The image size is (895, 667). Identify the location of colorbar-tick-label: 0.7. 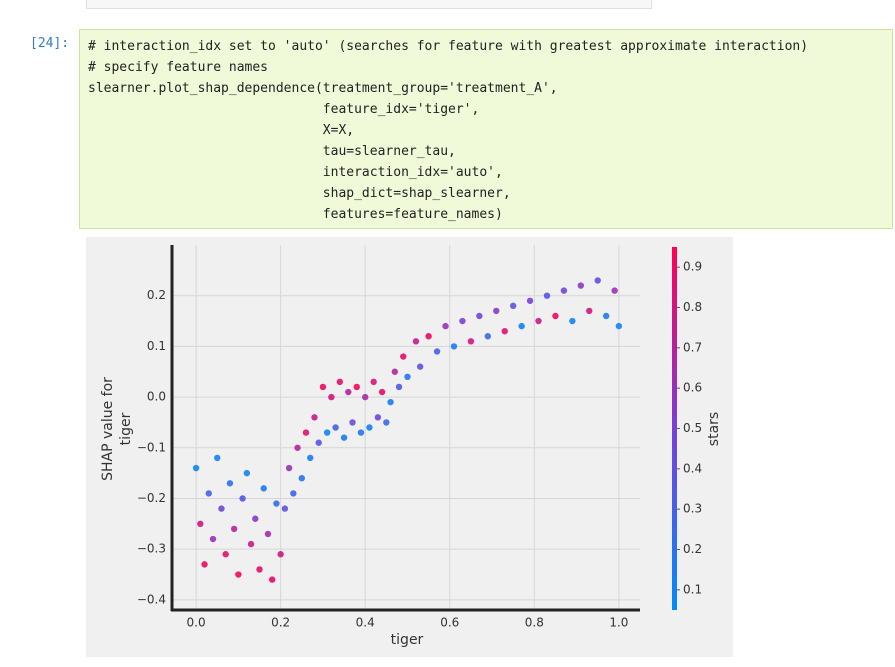
(692, 347).